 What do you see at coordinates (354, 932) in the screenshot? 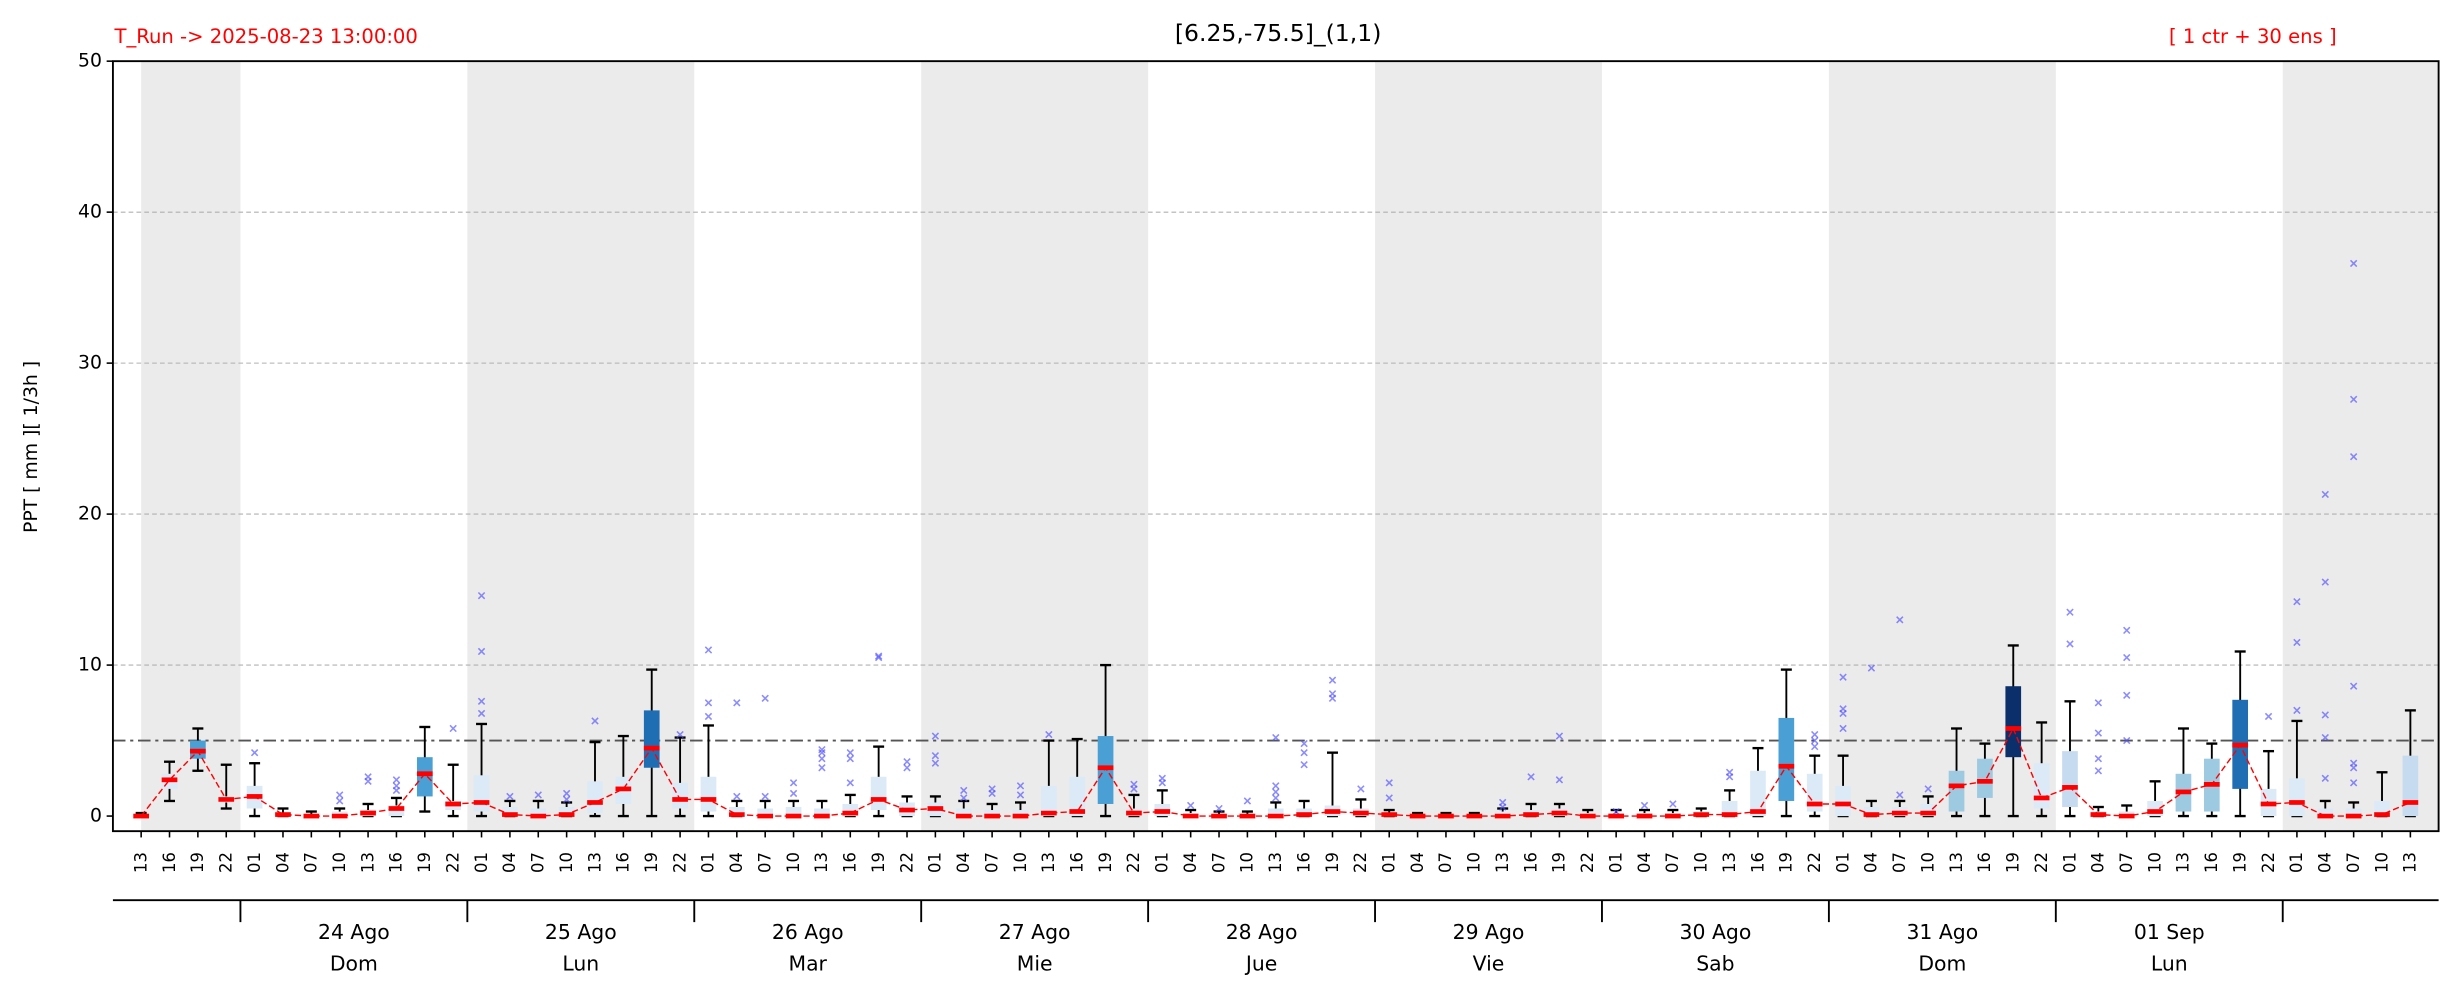
I see `day-date: 24 Ago` at bounding box center [354, 932].